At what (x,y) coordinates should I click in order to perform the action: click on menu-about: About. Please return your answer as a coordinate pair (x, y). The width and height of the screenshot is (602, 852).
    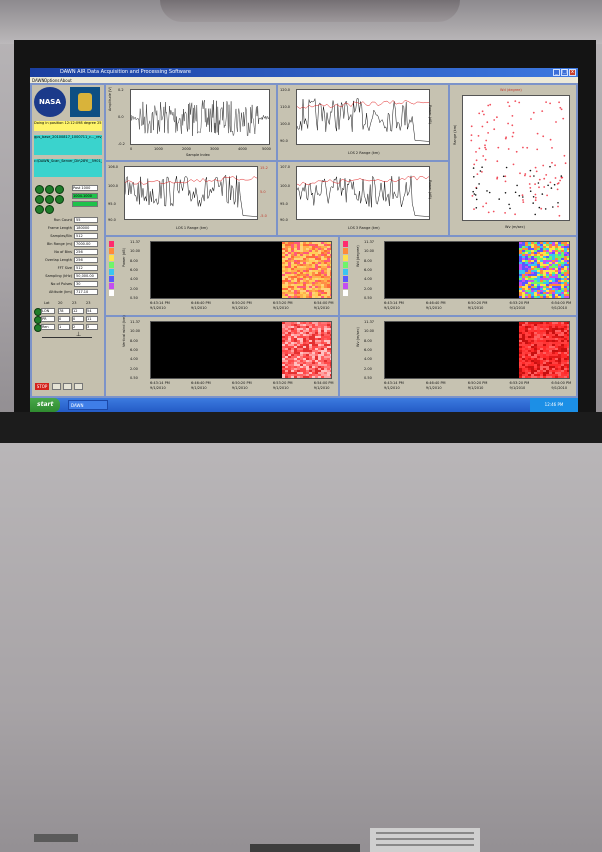
    Looking at the image, I should click on (66, 80).